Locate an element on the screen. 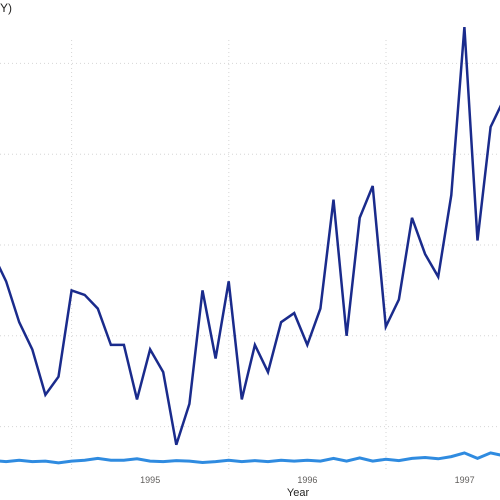  x-tick-label: 1996 is located at coordinates (307, 480).